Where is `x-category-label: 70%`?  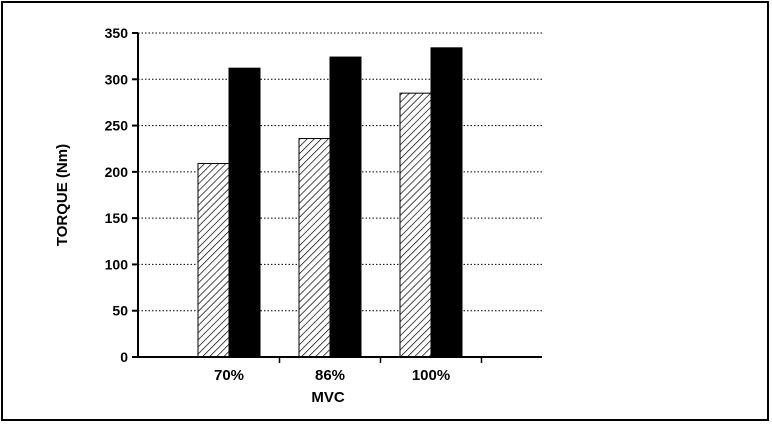
x-category-label: 70% is located at coordinates (229, 375).